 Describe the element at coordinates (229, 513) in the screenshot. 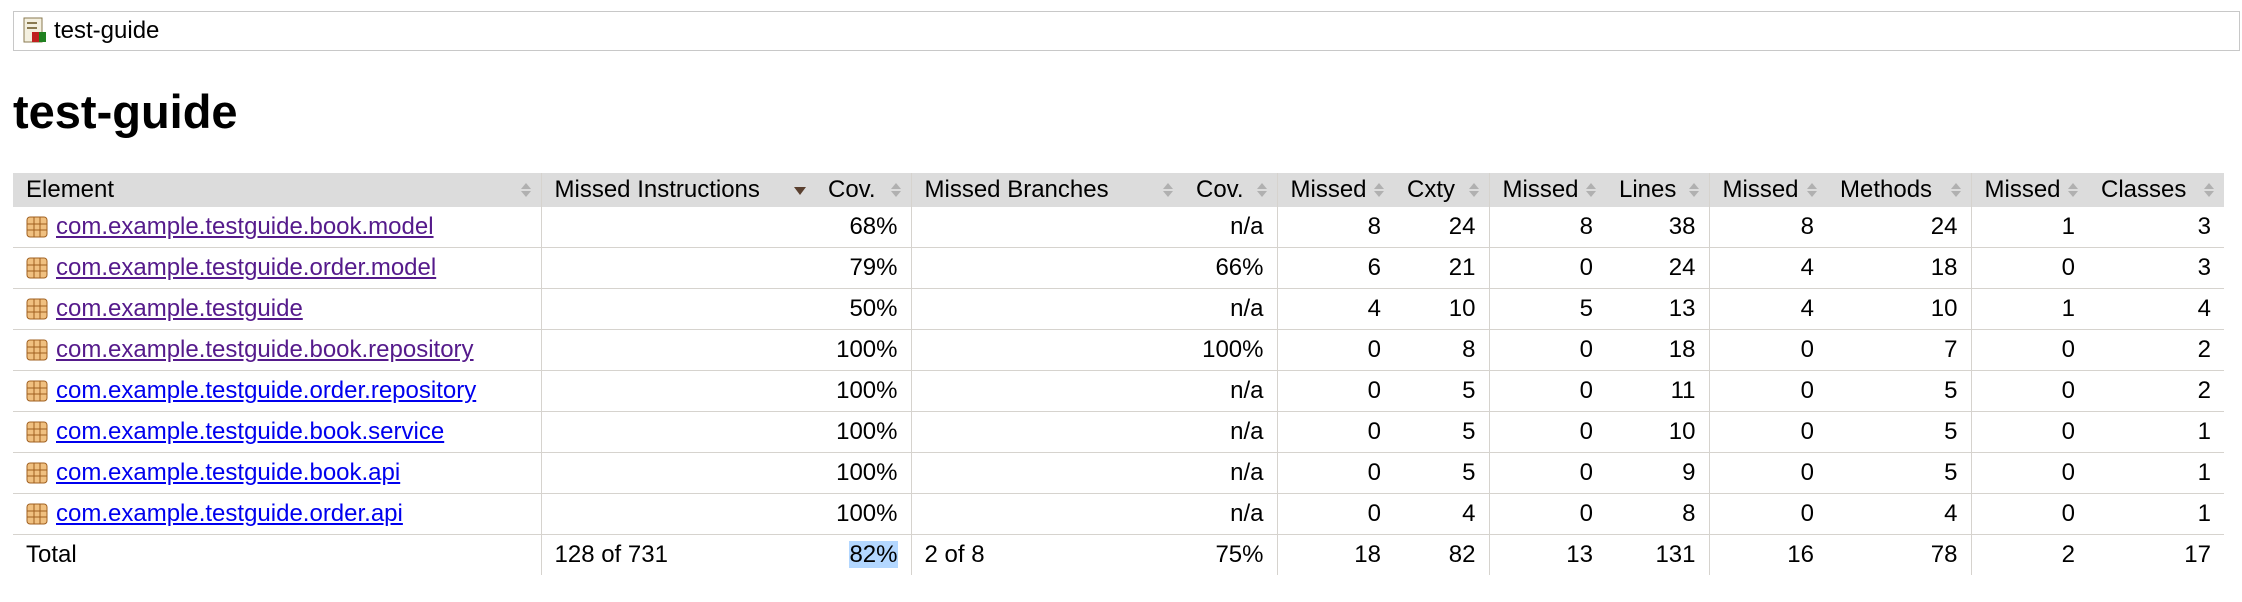

I see `package-link: com.example.testguide.order.api` at that location.